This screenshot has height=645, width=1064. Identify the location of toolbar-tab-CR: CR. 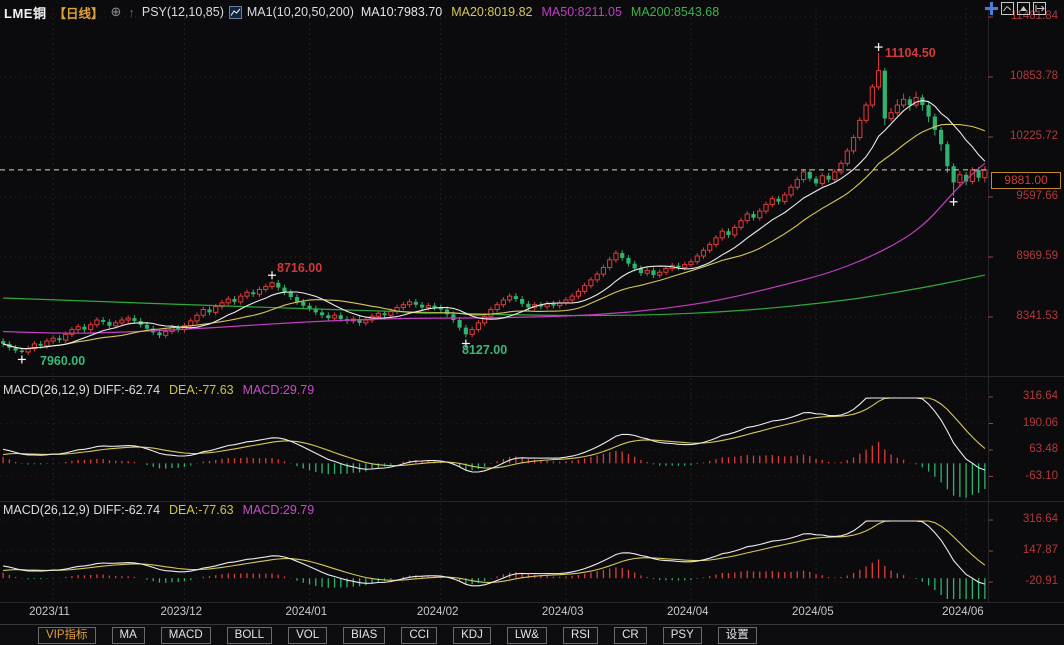
(630, 635).